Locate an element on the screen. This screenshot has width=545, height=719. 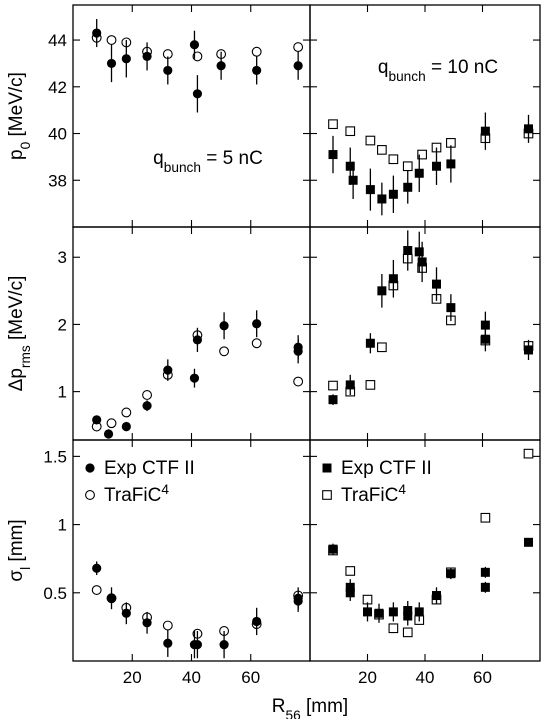
y-axis-label: Δprms [MeV/c] is located at coordinates (19, 334).